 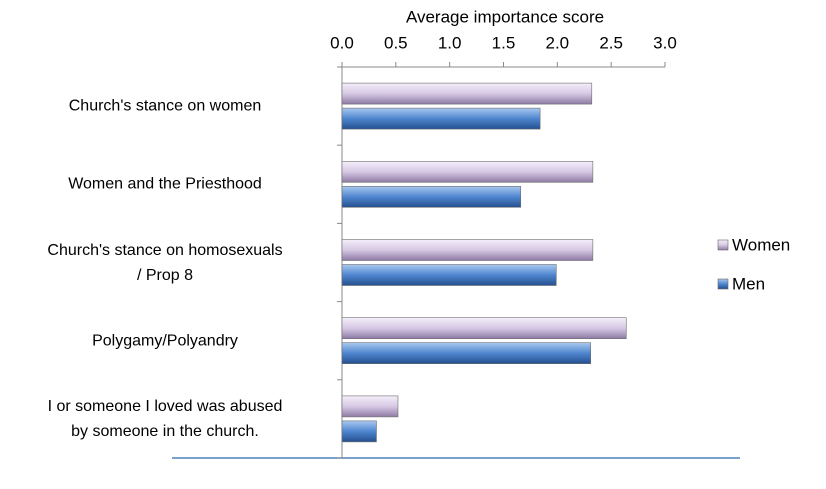 I want to click on x-tick-label: 0.5, so click(x=396, y=42).